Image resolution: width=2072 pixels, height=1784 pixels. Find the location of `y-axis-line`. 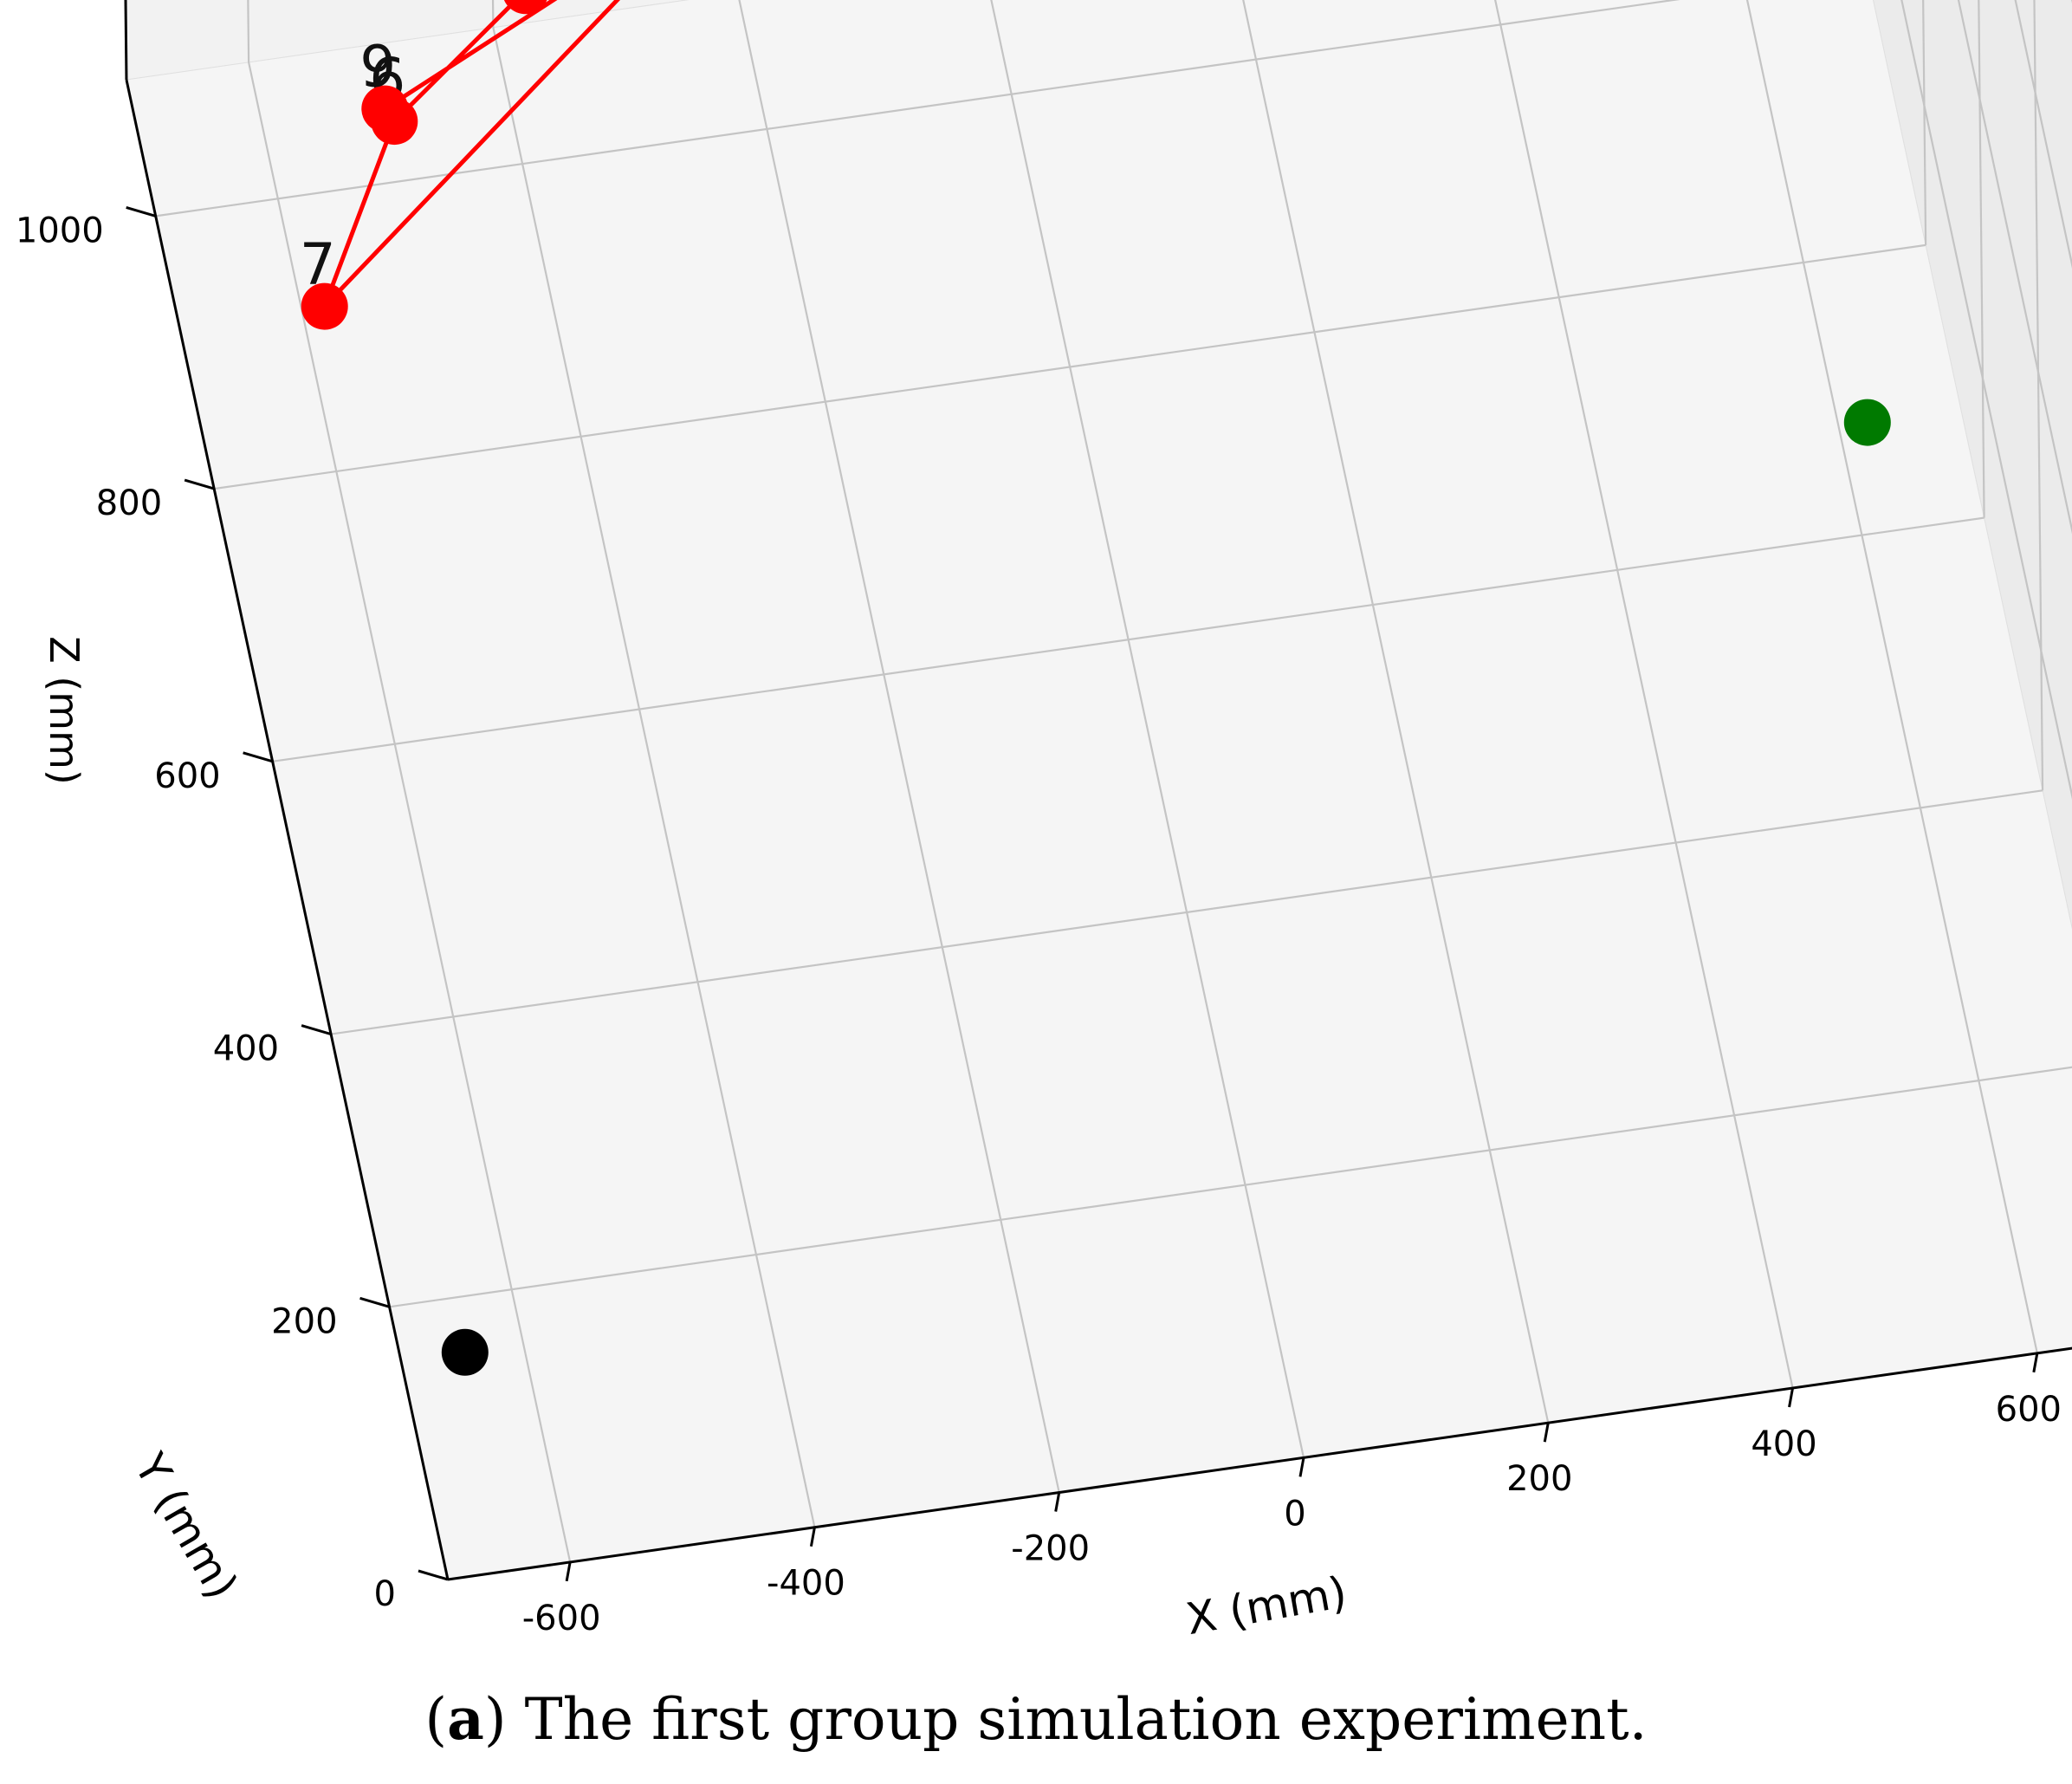

y-axis-line is located at coordinates (287, 829).